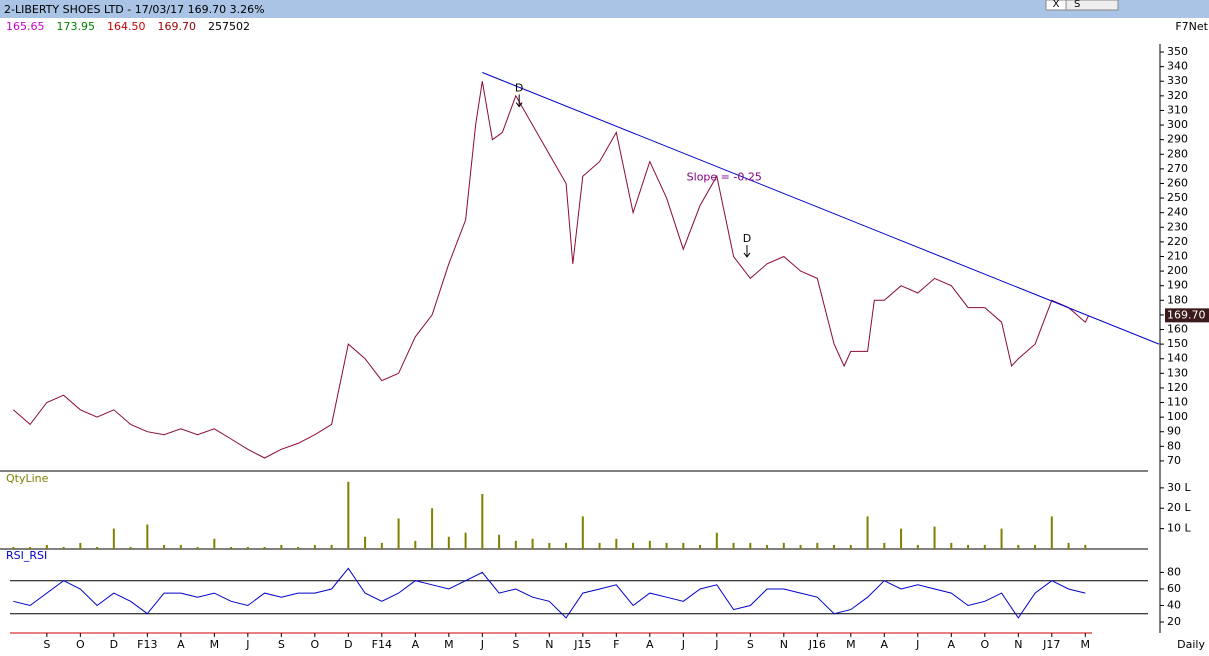 This screenshot has height=656, width=1209. I want to click on feed-label: F7Net, so click(1191, 26).